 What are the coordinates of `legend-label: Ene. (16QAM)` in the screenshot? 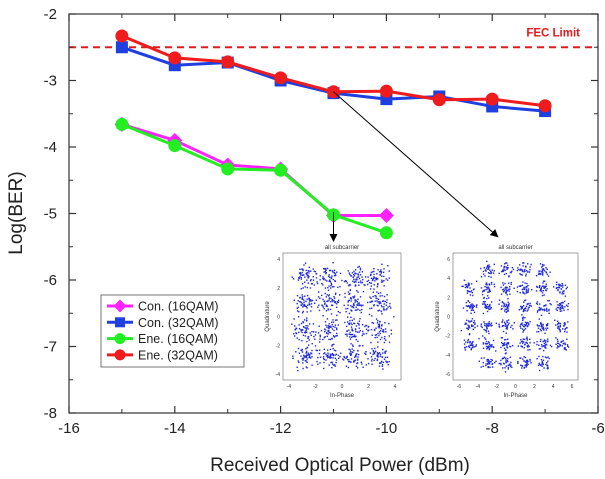 It's located at (178, 339).